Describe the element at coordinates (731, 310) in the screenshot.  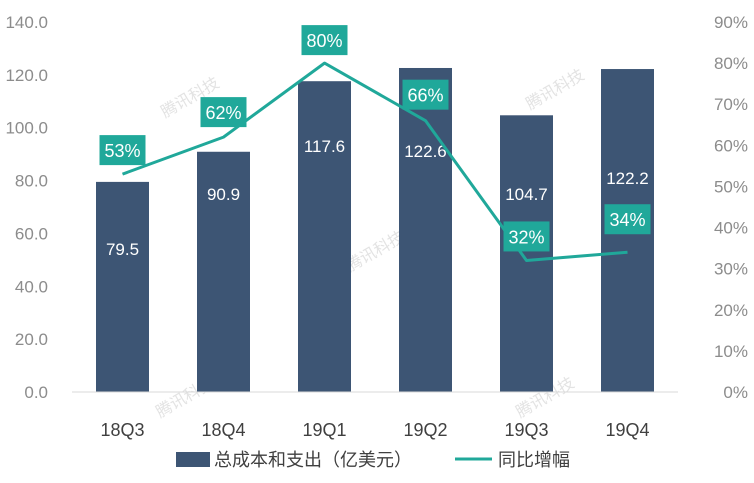
I see `y-right-tick-2: 20%` at that location.